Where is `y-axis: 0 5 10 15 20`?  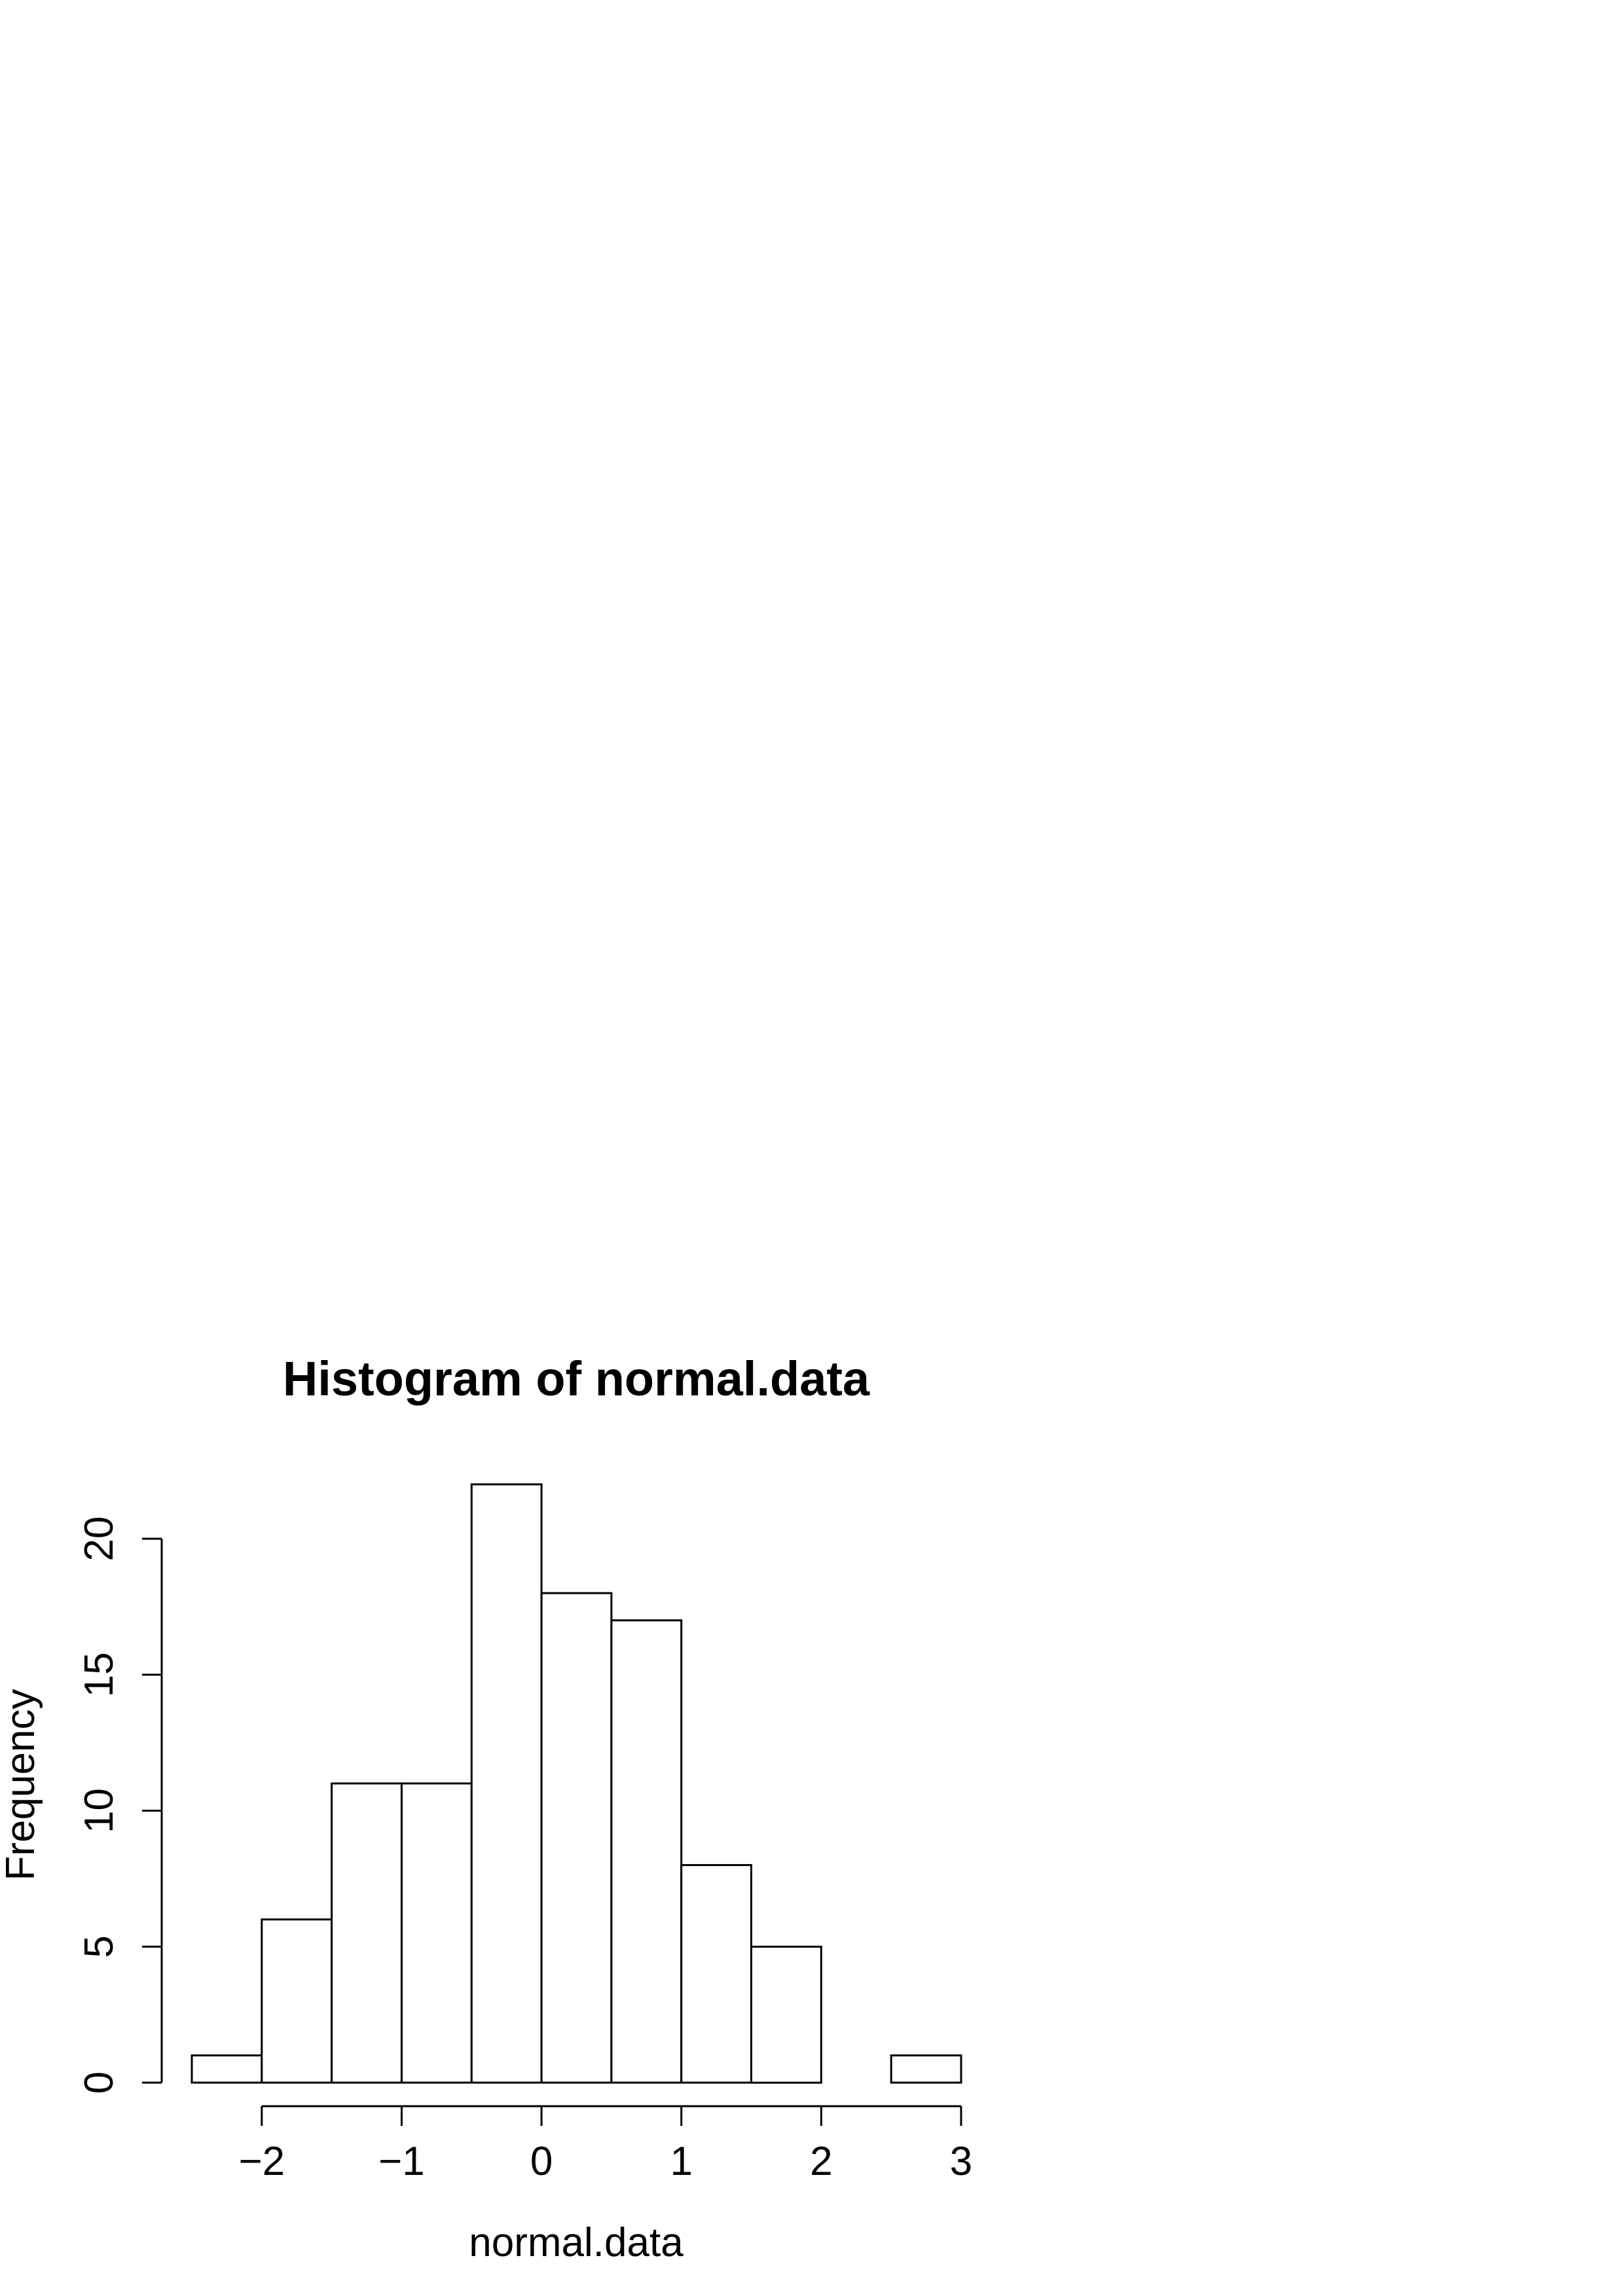 y-axis: 0 5 10 15 20 is located at coordinates (120, 1805).